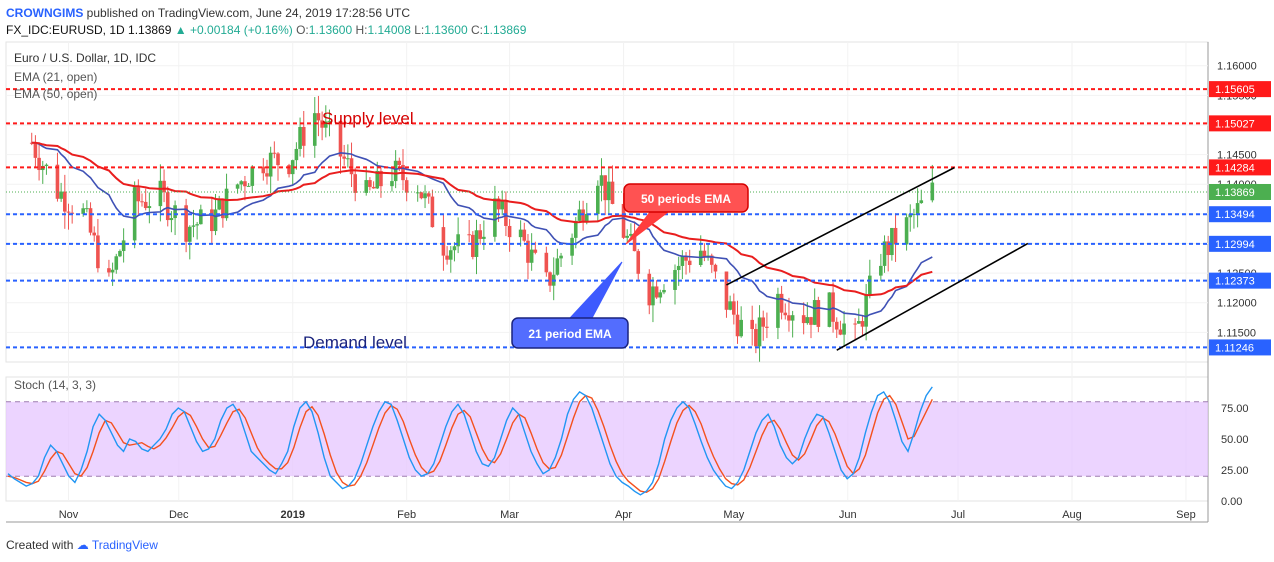  Describe the element at coordinates (1186, 515) in the screenshot. I see `x-tick-label: Sep` at that location.